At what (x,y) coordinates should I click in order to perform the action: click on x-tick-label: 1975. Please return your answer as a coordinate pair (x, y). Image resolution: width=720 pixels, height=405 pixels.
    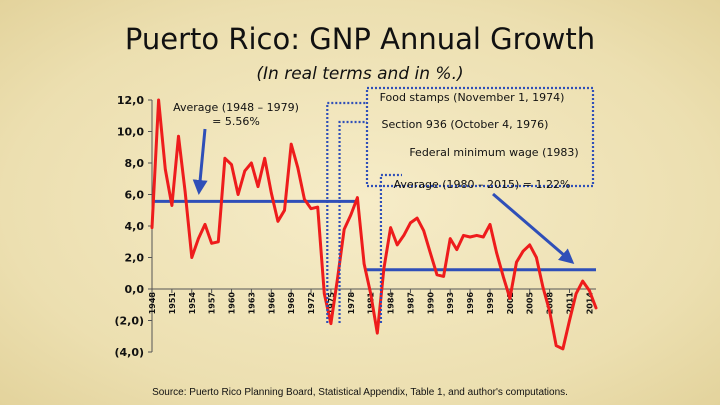
    Looking at the image, I should click on (331, 303).